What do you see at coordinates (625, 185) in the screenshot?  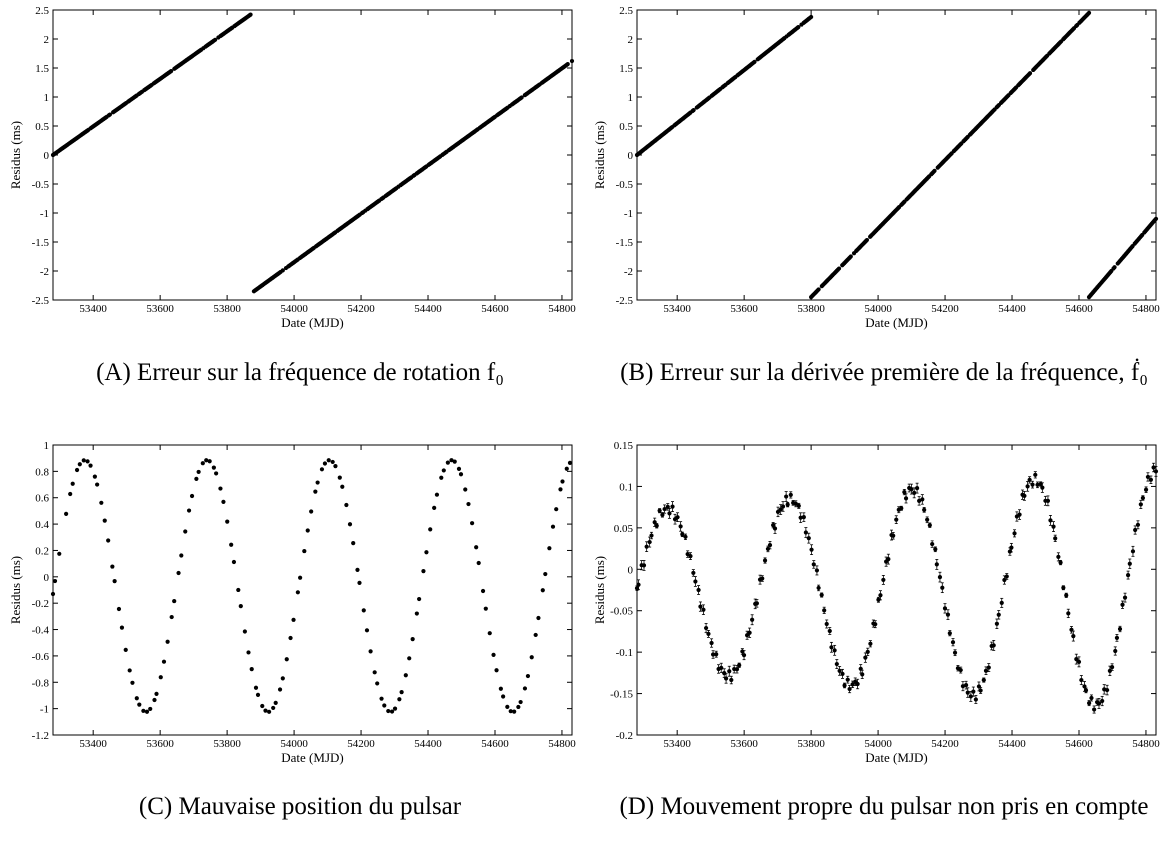 I see `y-tick-label: -0.5` at bounding box center [625, 185].